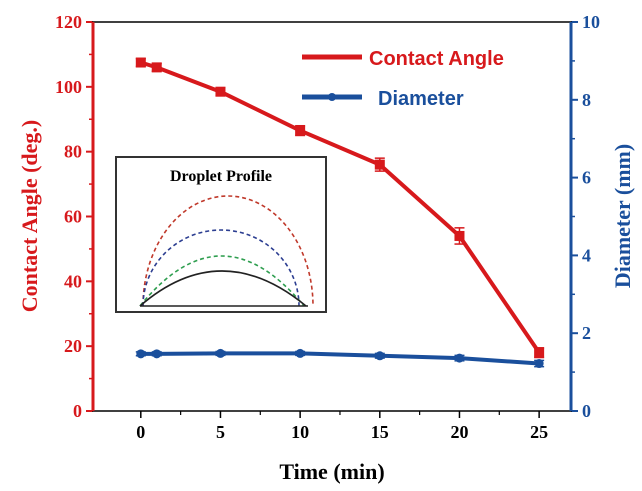 Image resolution: width=642 pixels, height=491 pixels. I want to click on right-tick-label: 2, so click(586, 333).